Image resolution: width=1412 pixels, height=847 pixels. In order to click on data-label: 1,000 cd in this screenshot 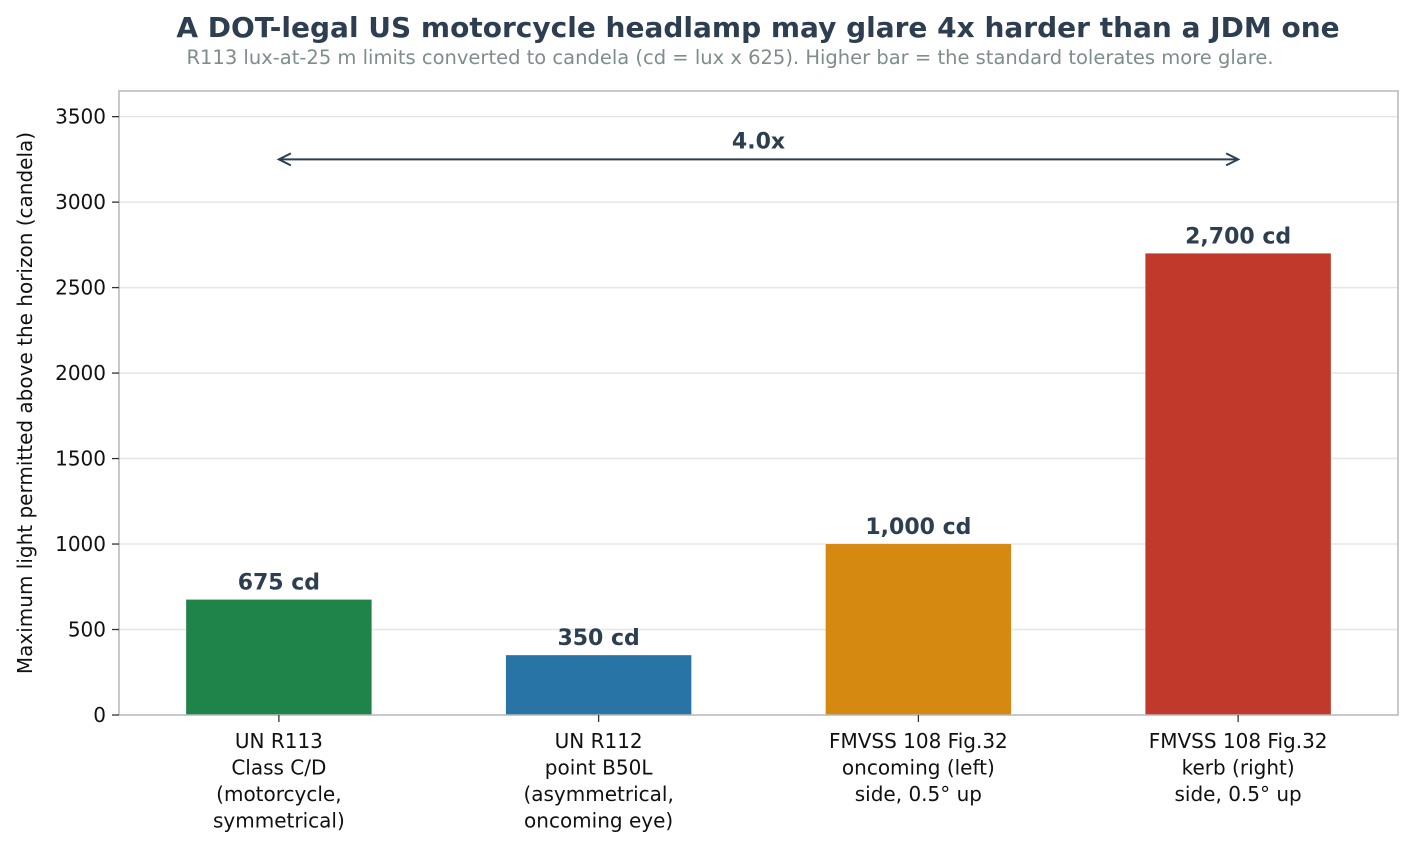, I will do `click(918, 527)`.